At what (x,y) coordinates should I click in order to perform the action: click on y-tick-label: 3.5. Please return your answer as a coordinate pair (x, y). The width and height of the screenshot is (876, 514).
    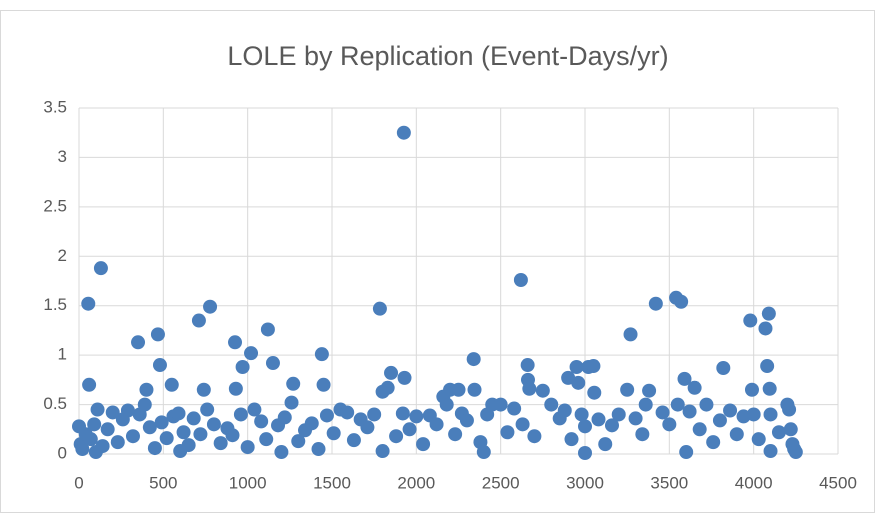
    Looking at the image, I should click on (55, 106).